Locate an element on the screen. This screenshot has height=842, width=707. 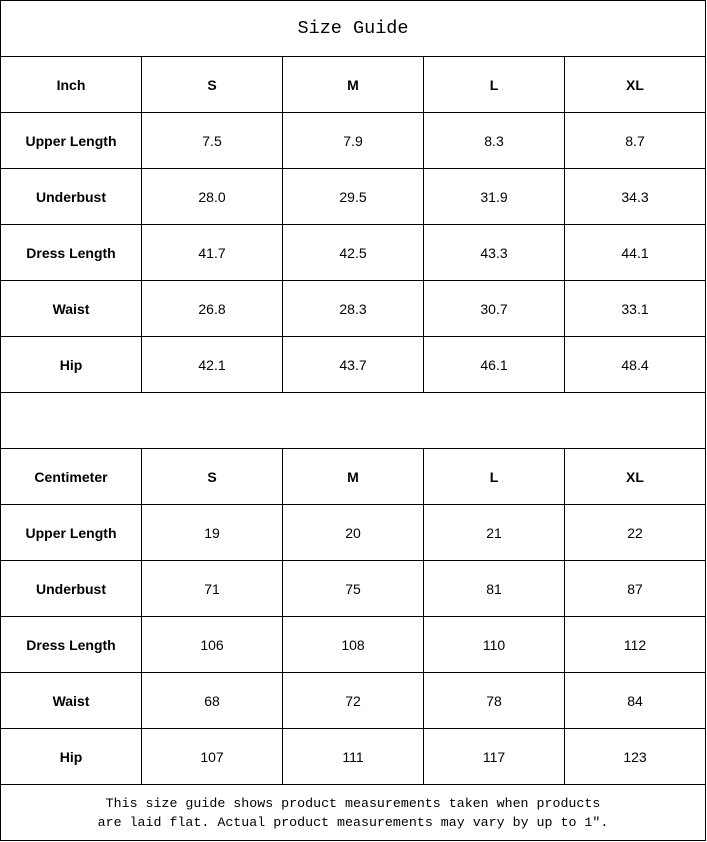
measurement-value: 7.9 is located at coordinates (353, 140).